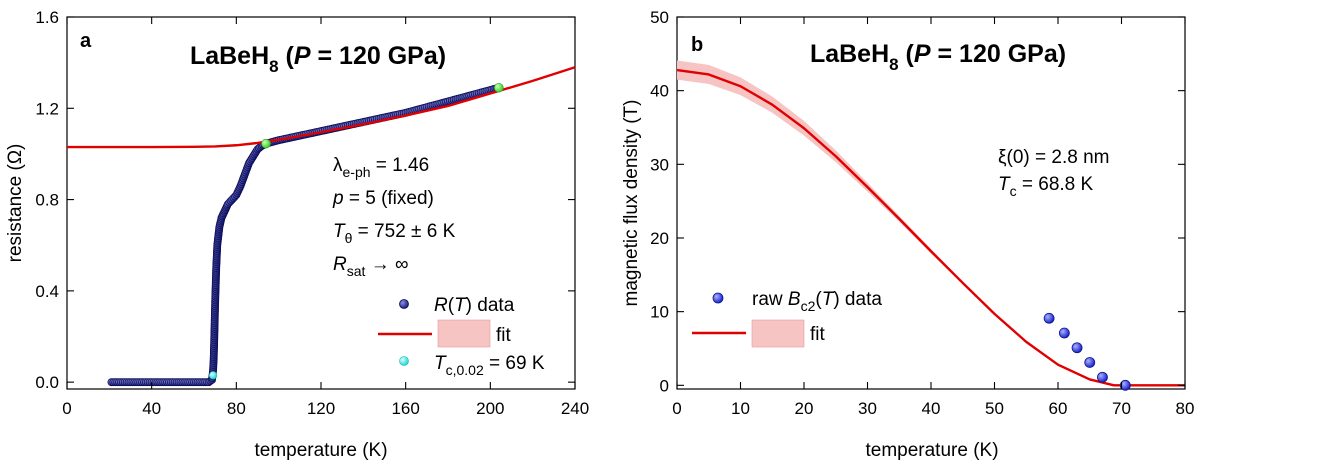 The width and height of the screenshot is (1338, 470). I want to click on chart-b-legend: raw Bc2(T) data fit, so click(787, 318).